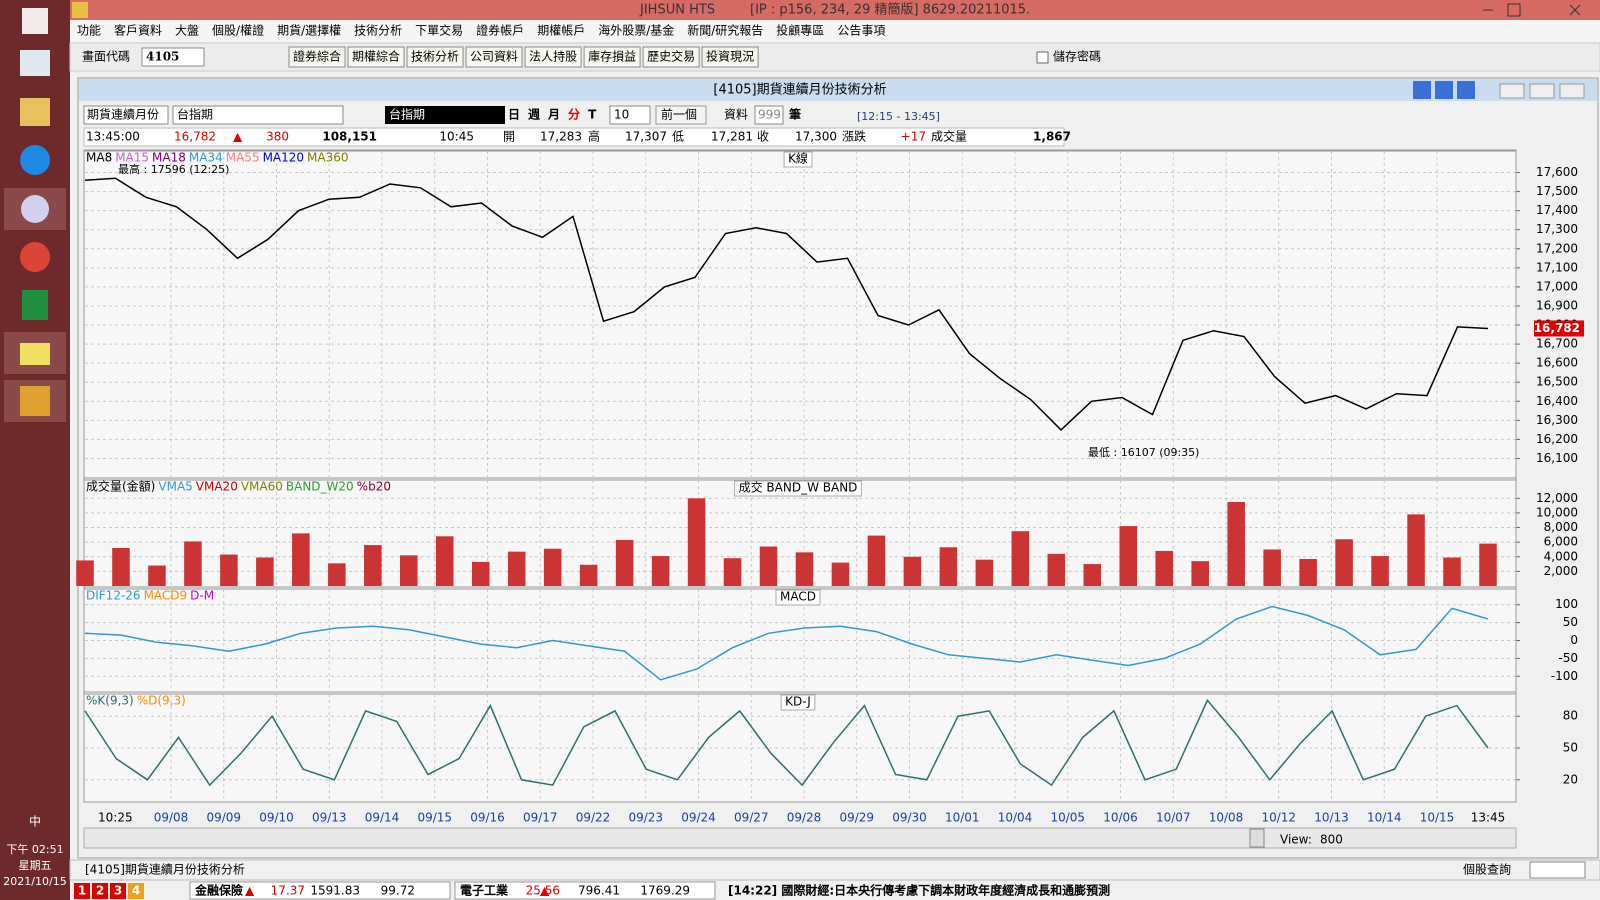  I want to click on menu-item: 客戶資料, so click(138, 30).